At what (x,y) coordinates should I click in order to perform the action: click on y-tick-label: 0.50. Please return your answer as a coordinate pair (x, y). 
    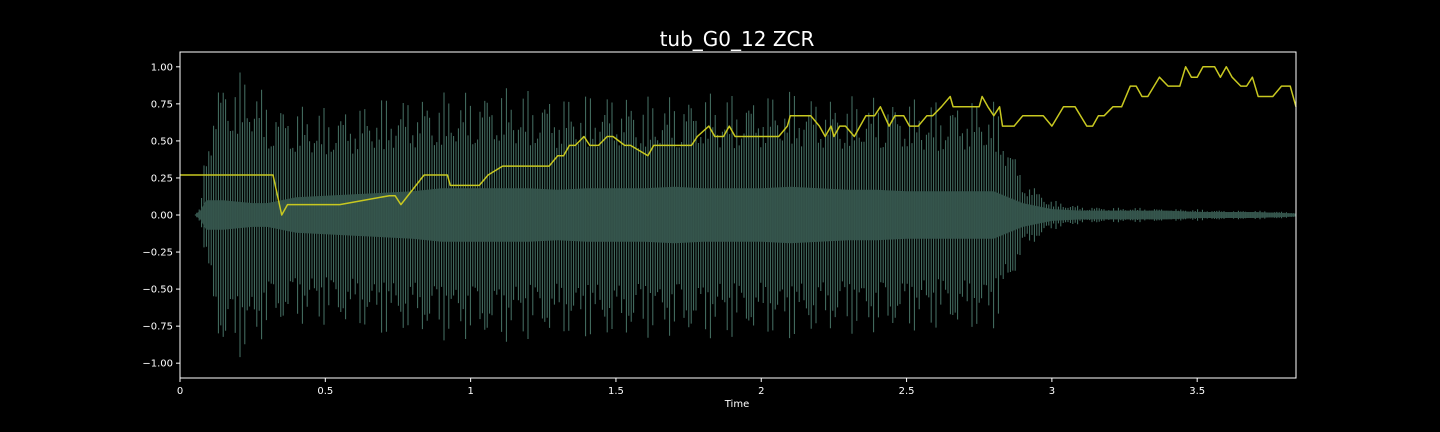
    Looking at the image, I should click on (162, 141).